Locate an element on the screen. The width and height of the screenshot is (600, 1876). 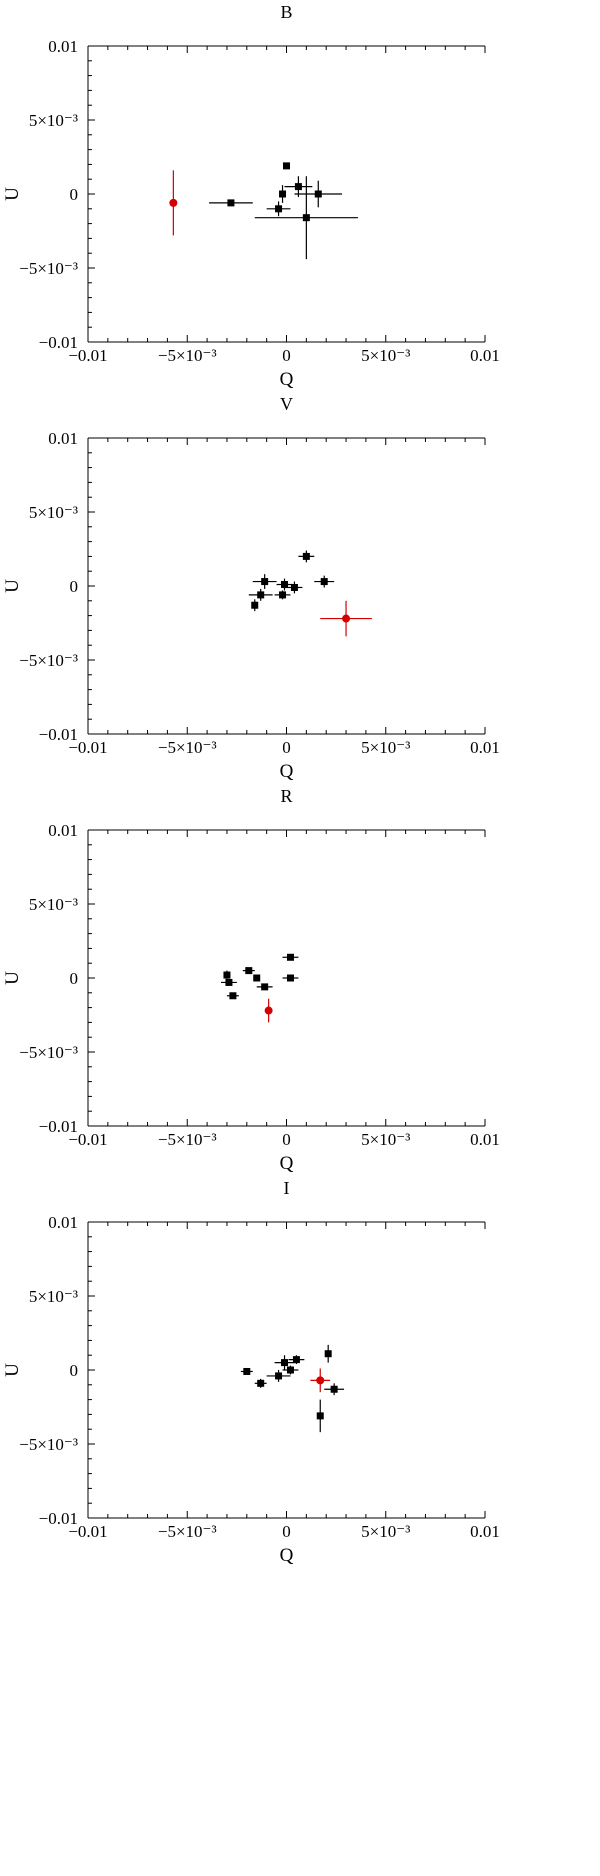
chart-title: B is located at coordinates (286, 12).